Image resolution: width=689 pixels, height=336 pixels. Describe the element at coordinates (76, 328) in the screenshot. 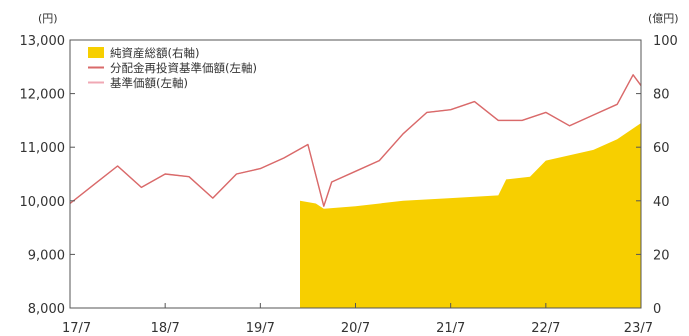

I see `x-tick-label: 17/7` at that location.